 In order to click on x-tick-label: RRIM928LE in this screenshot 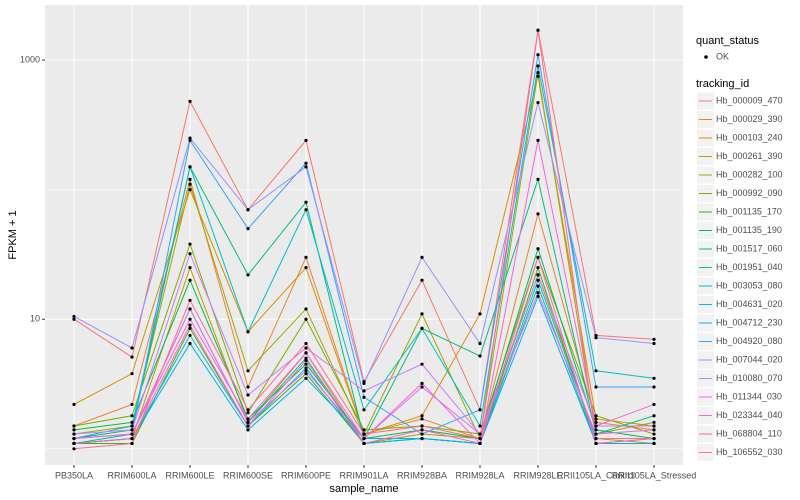, I will do `click(537, 475)`.